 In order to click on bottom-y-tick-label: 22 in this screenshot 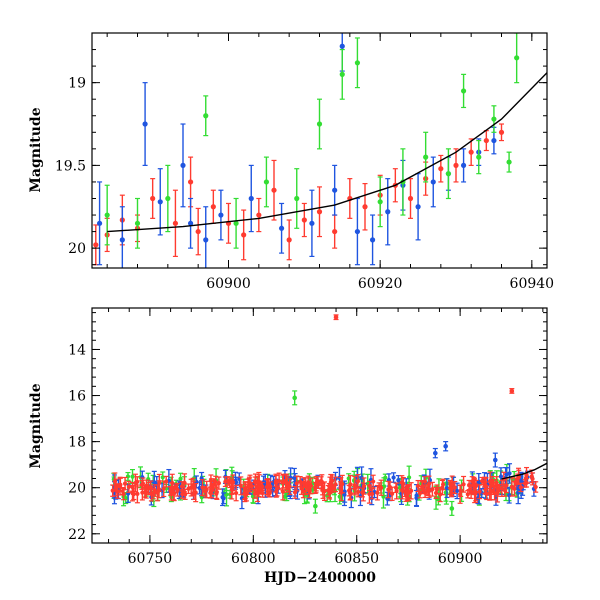, I will do `click(77, 535)`.